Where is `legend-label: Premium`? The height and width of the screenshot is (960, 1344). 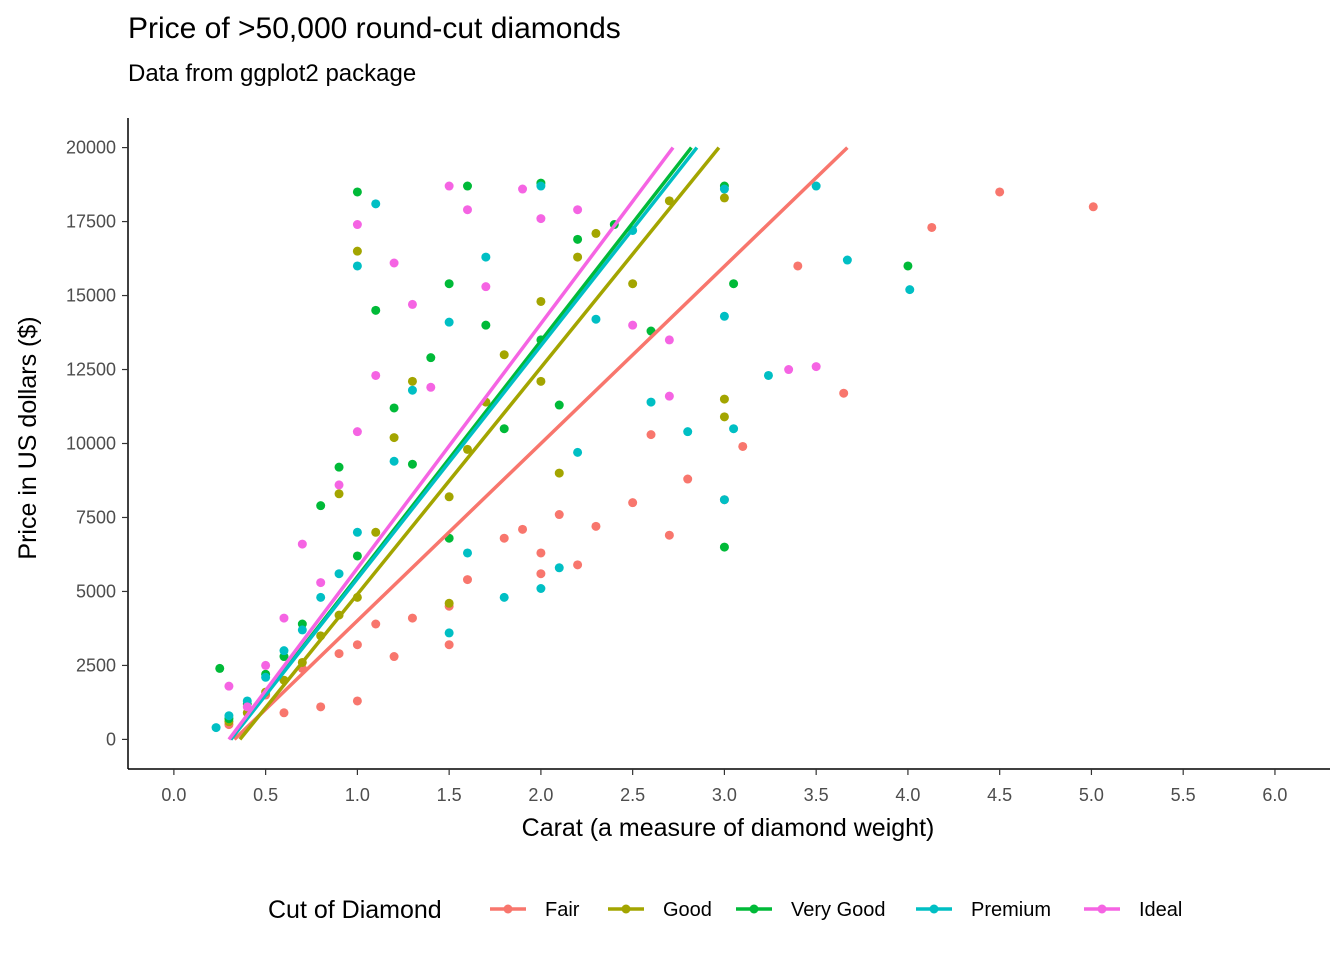
legend-label: Premium is located at coordinates (1011, 910).